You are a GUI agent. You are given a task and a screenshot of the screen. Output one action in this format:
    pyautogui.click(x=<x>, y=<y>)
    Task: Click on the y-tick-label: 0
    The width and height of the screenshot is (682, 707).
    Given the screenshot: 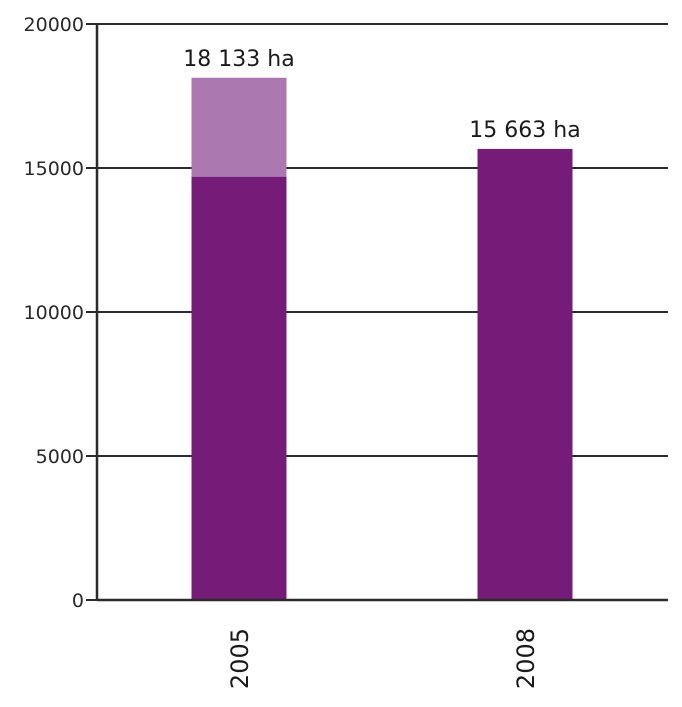 What is the action you would take?
    pyautogui.click(x=78, y=601)
    